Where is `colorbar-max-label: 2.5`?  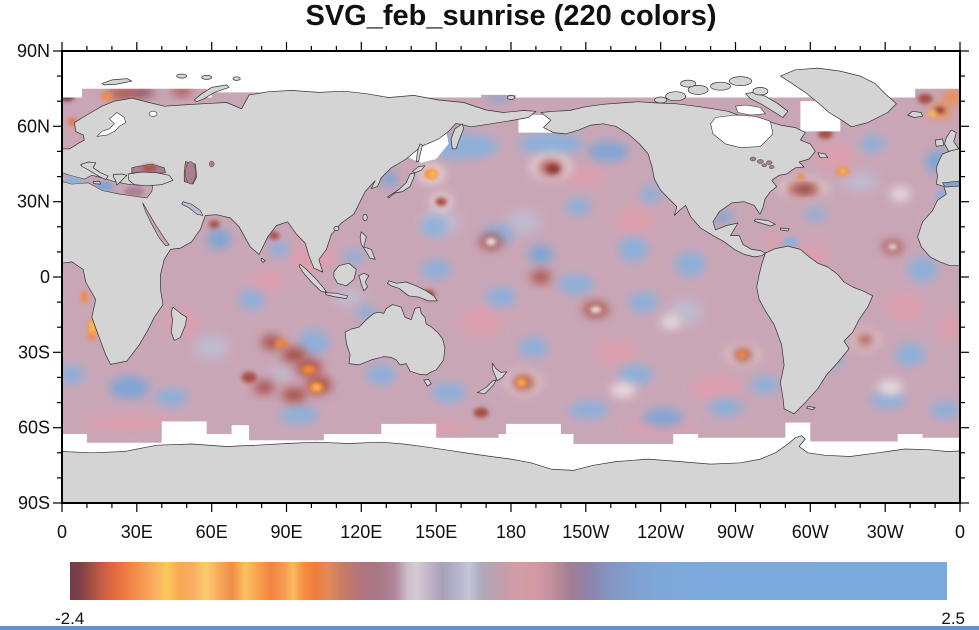
colorbar-max-label: 2.5 is located at coordinates (953, 618).